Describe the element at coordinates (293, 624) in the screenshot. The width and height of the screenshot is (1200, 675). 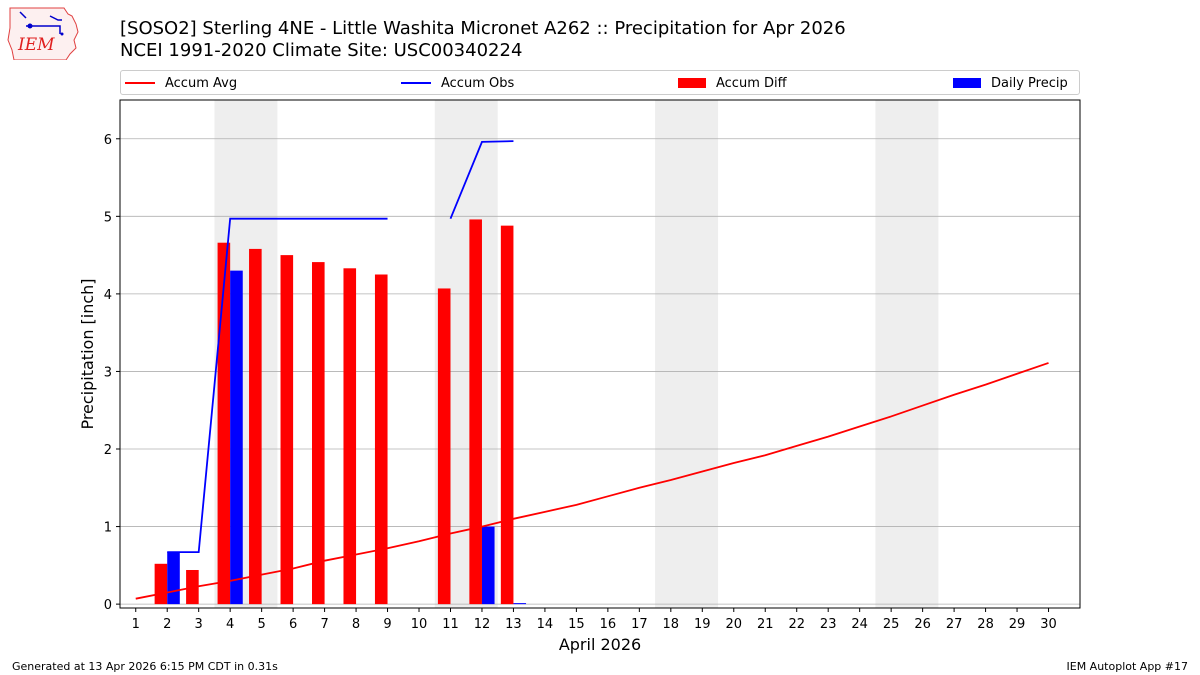
I see `x-tick-label: 6` at that location.